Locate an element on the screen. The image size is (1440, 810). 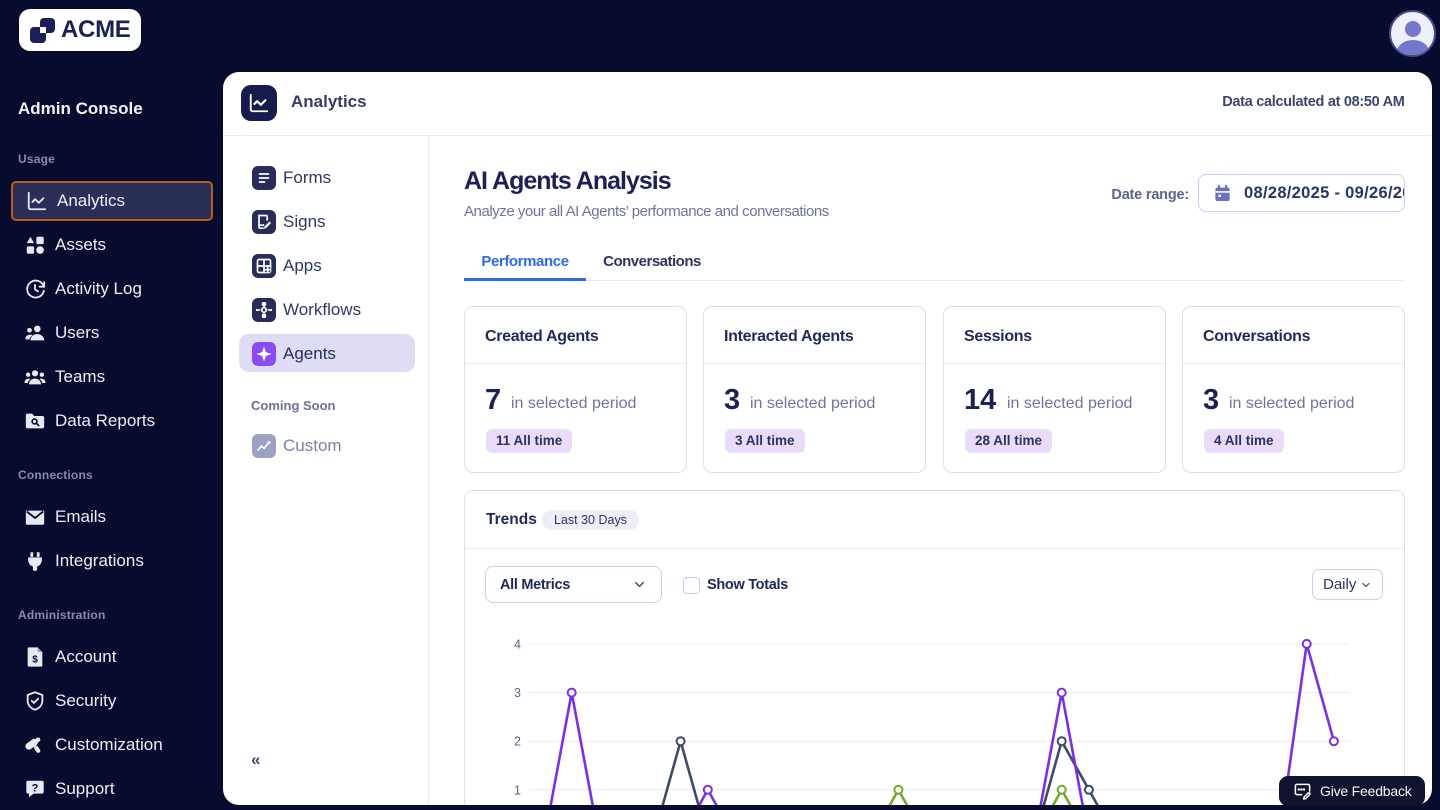
svg-text: 4 is located at coordinates (517, 644).